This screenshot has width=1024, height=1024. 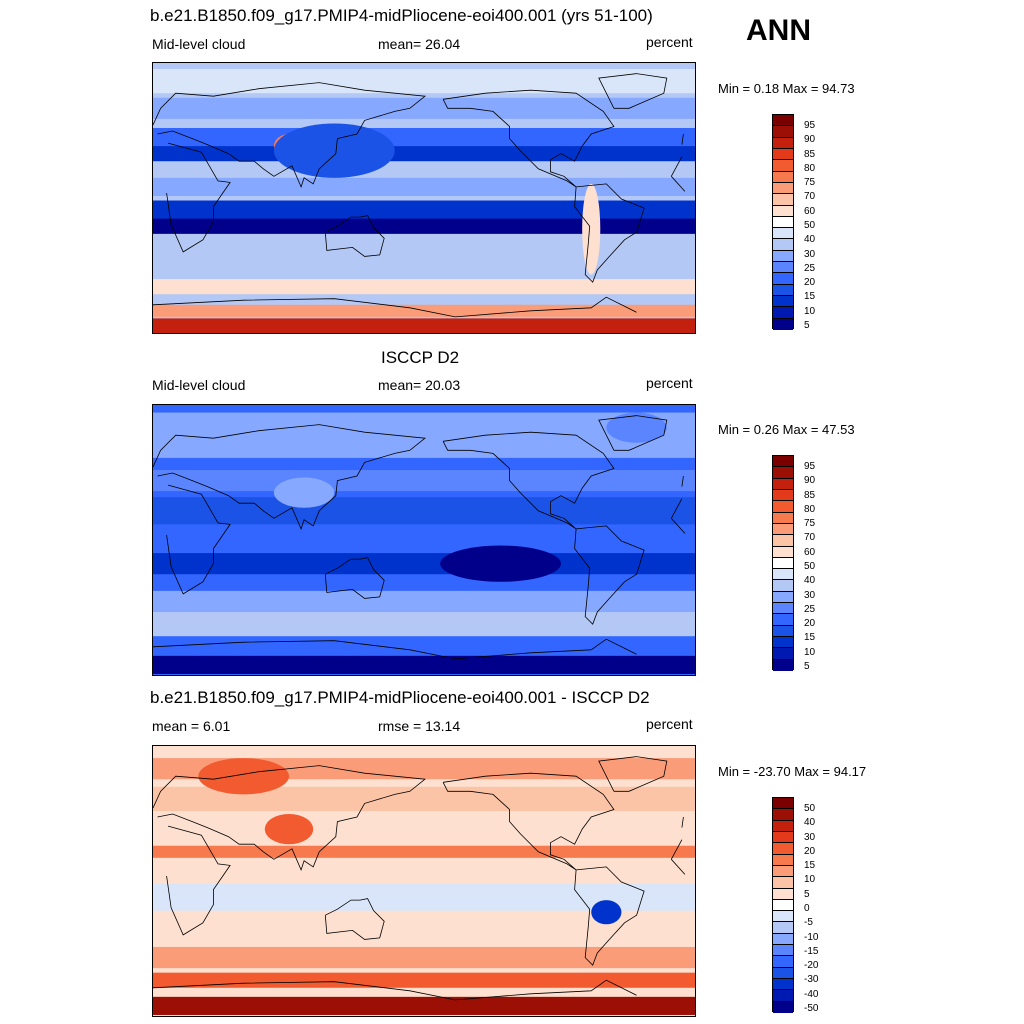 What do you see at coordinates (810, 866) in the screenshot?
I see `colorbar-tick-label: 15` at bounding box center [810, 866].